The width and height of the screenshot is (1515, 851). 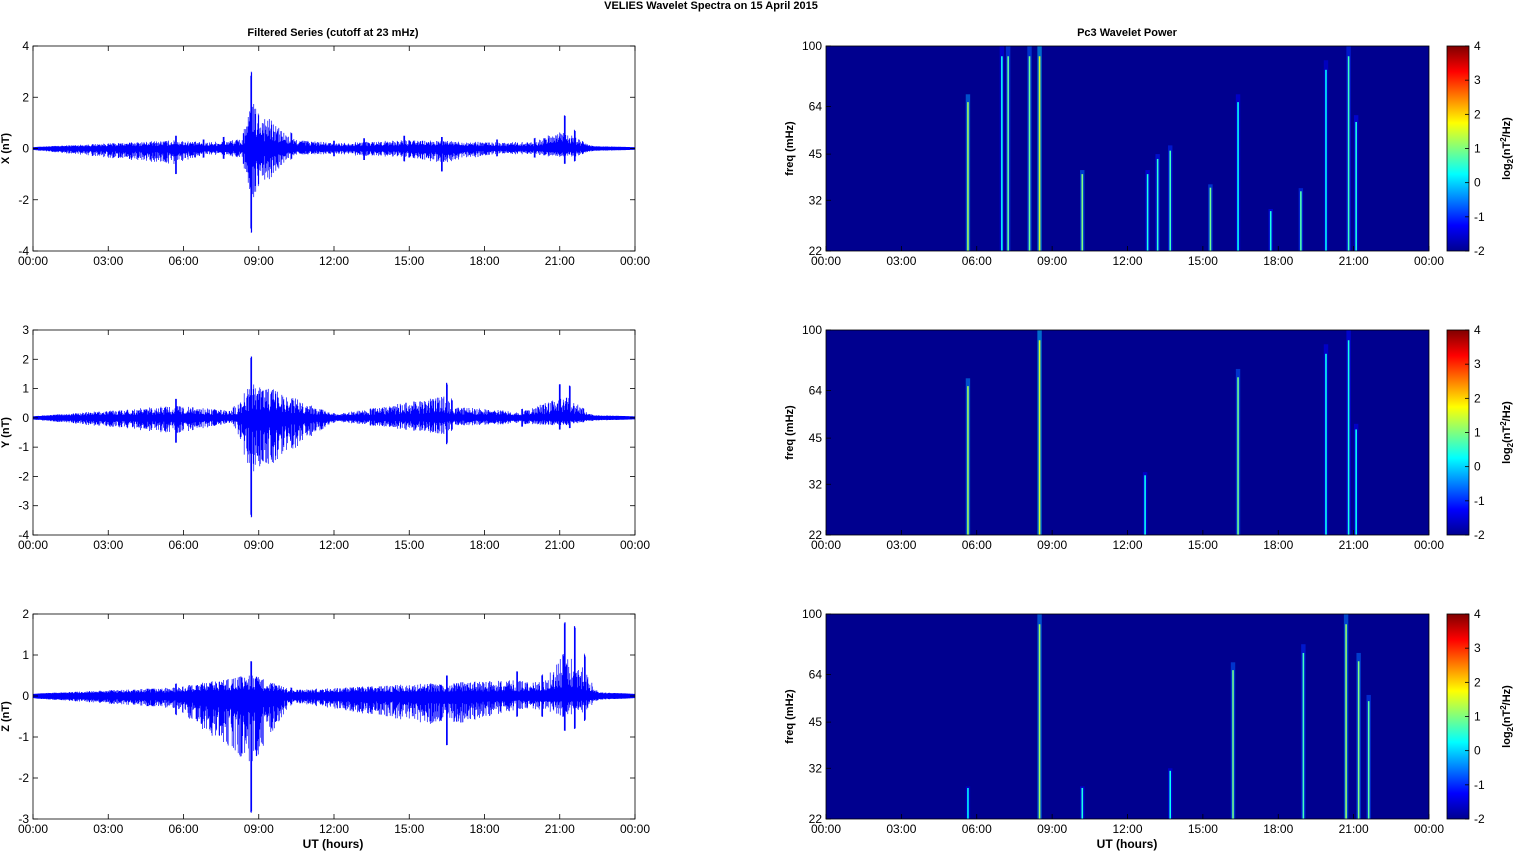 What do you see at coordinates (1477, 717) in the screenshot?
I see `colorbar-tick-label: 1` at bounding box center [1477, 717].